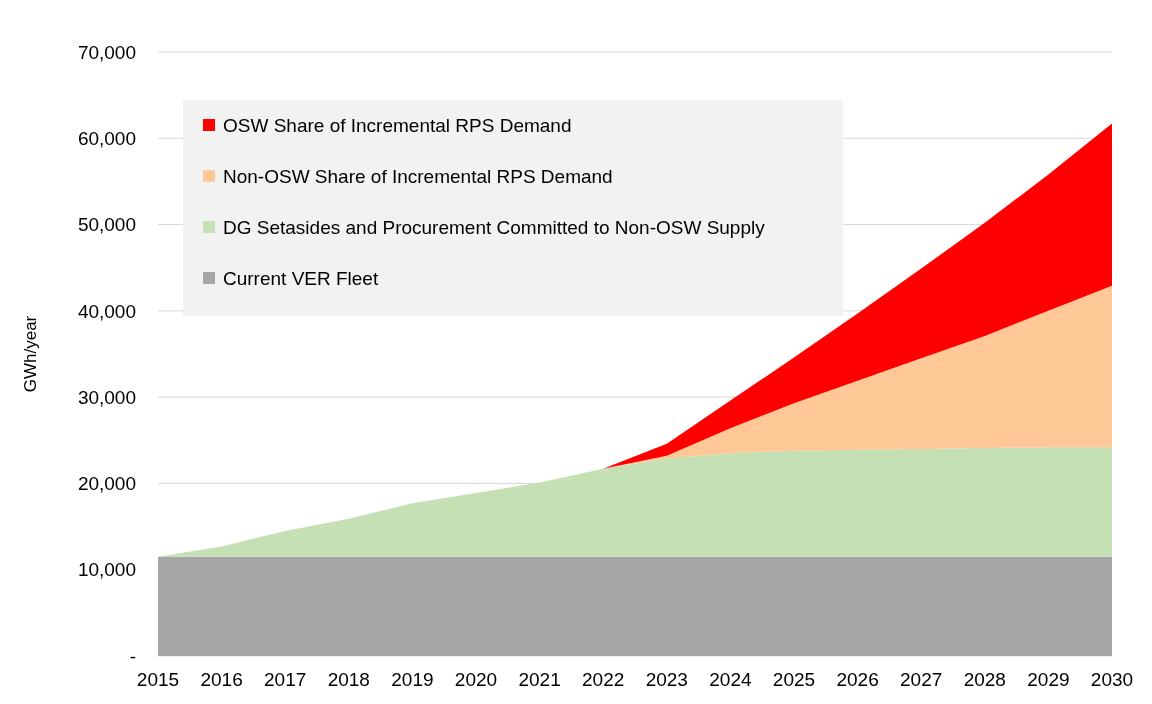  I want to click on y-axis-title: GWh/year, so click(30, 354).